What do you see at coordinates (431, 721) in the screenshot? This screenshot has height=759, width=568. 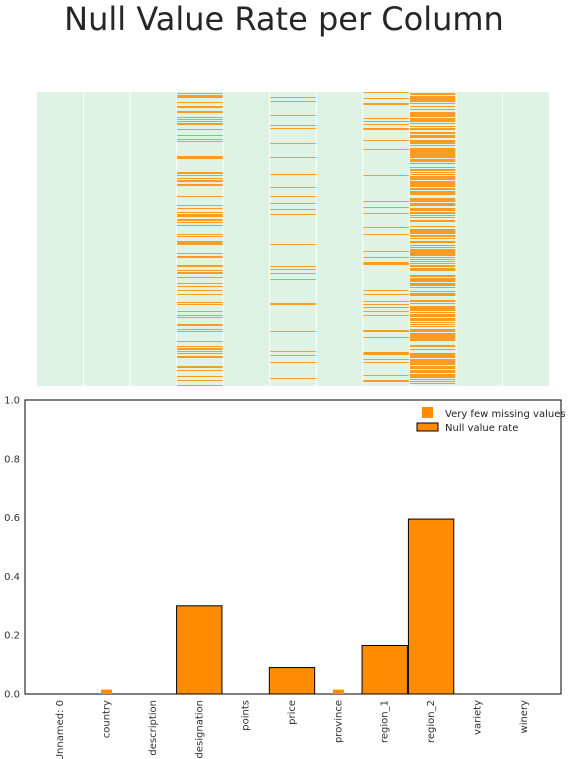 I see `x-tick-label: region_2` at bounding box center [431, 721].